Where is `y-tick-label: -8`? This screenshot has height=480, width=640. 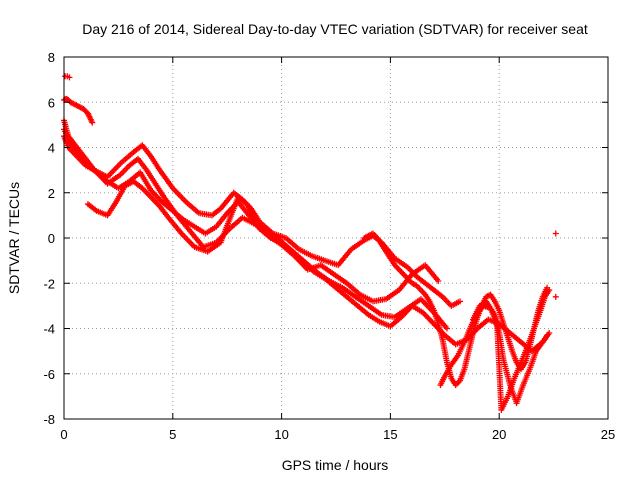 y-tick-label: -8 is located at coordinates (49, 419).